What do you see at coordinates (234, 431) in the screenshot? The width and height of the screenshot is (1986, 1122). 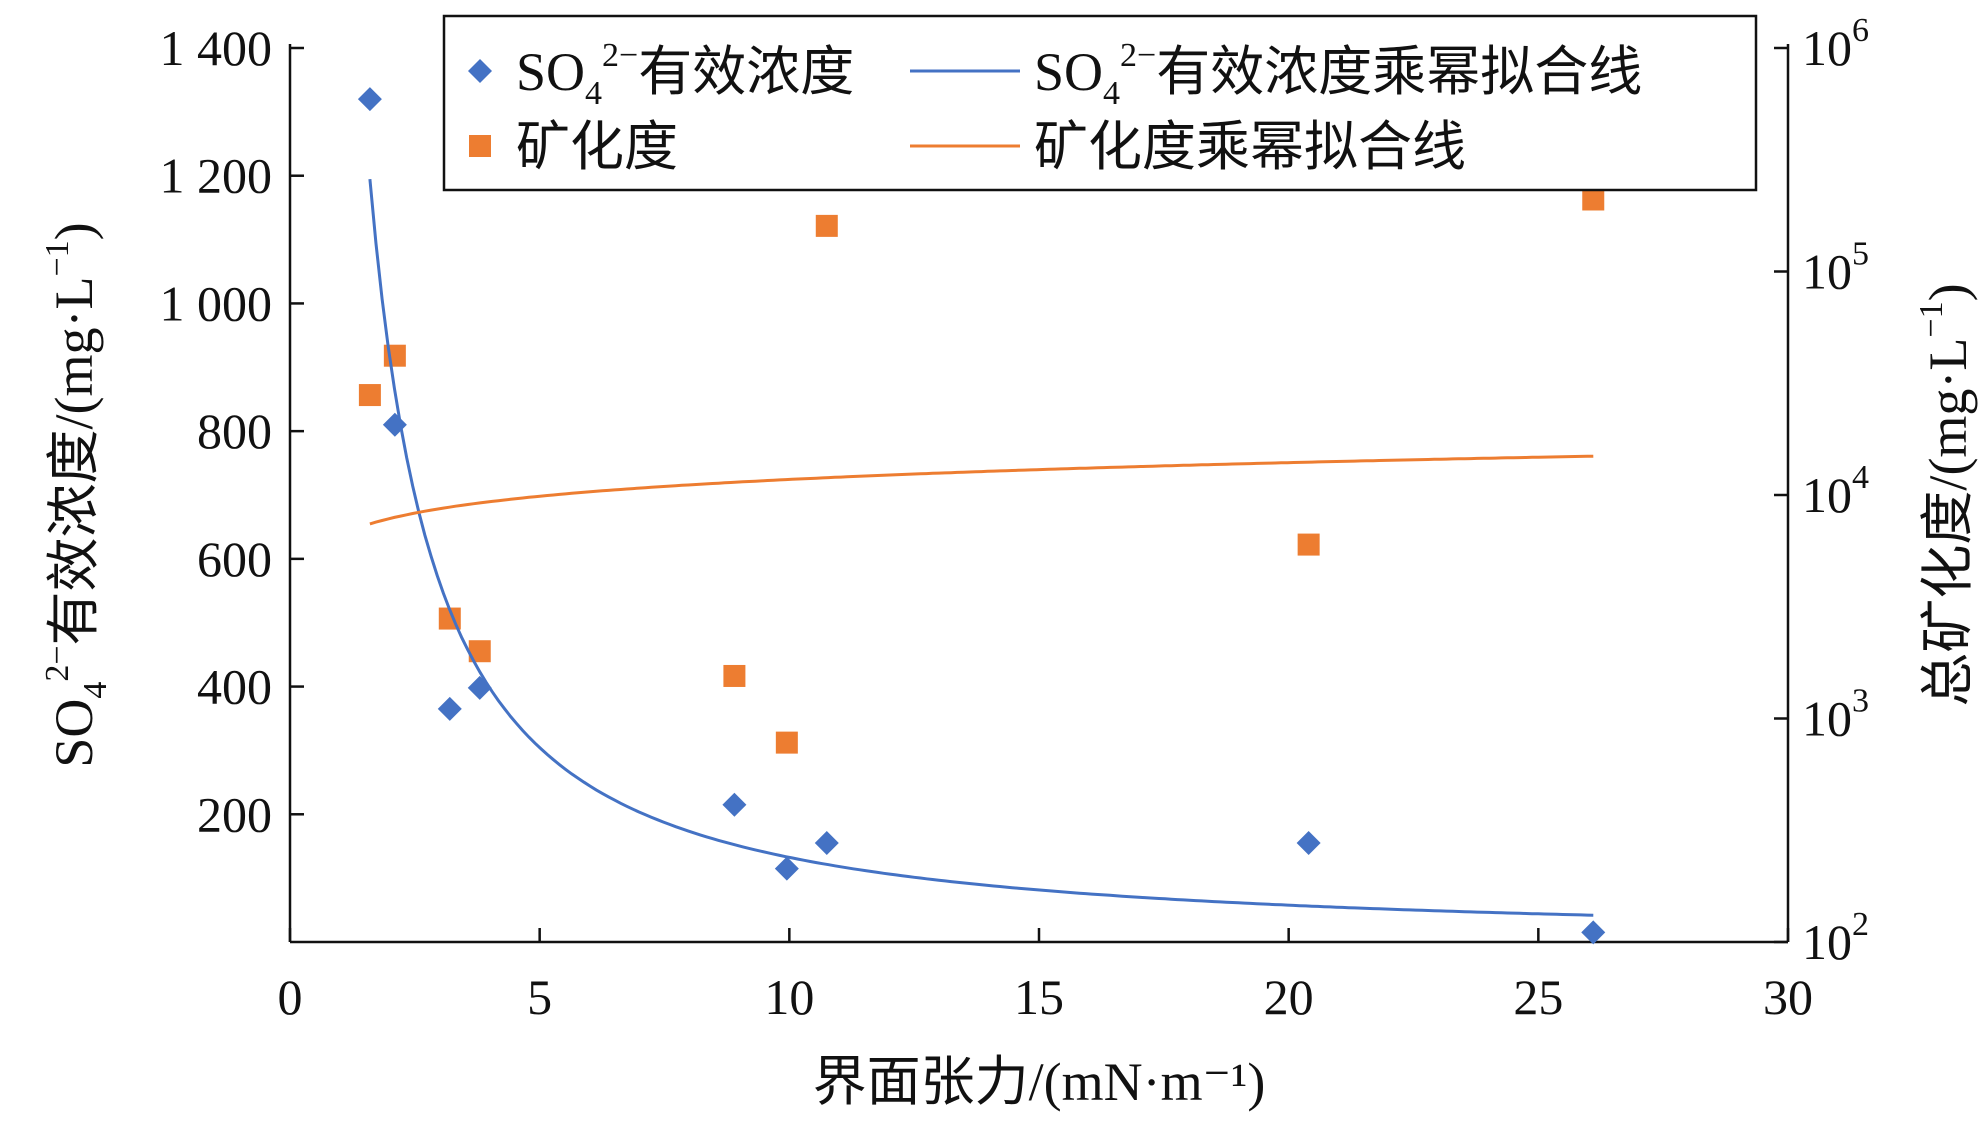 I see `y-left-tick-label: 800` at bounding box center [234, 431].